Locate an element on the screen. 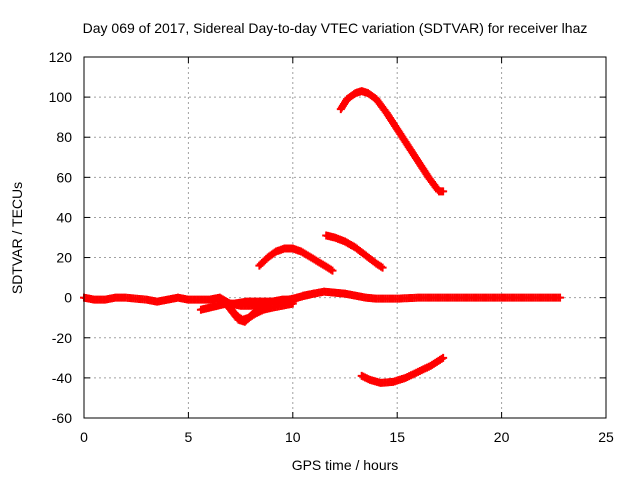 The width and height of the screenshot is (640, 480). series-dip-segment-c is located at coordinates (245, 312).